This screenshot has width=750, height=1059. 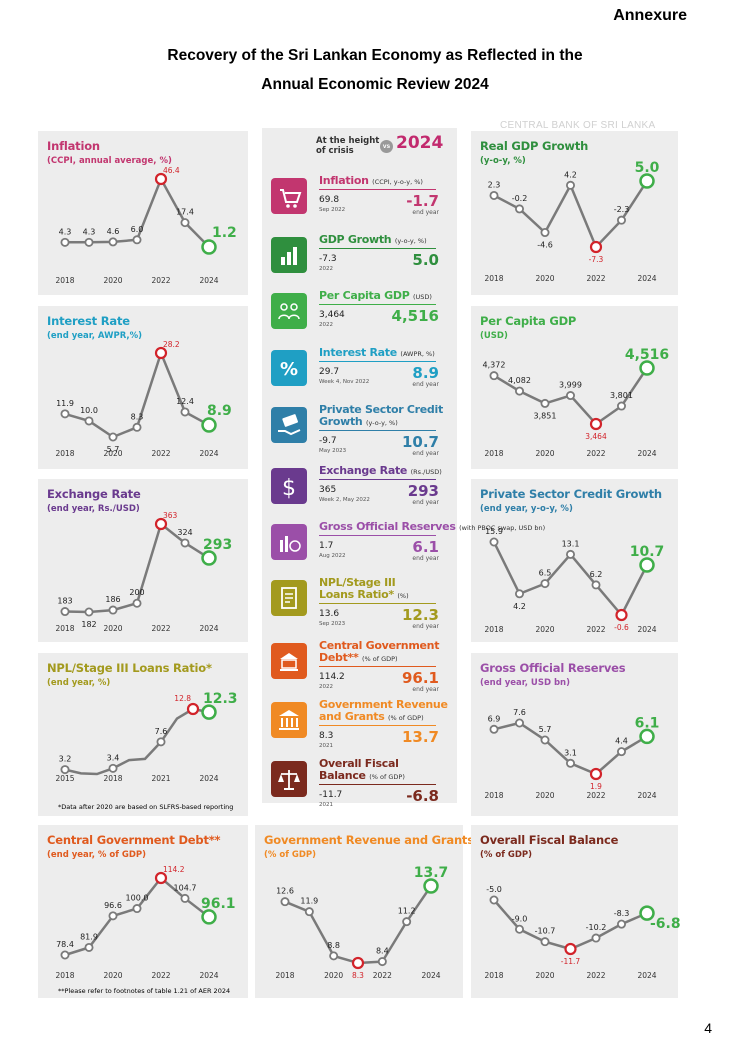 I want to click on crisis-date: Sep 2022, so click(x=332, y=210).